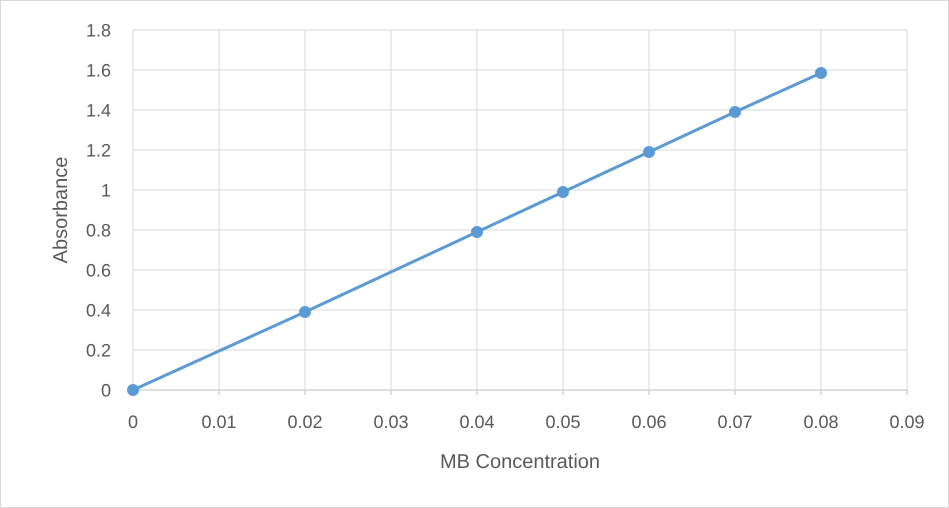  What do you see at coordinates (98, 350) in the screenshot?
I see `y-tick-label: 0.2` at bounding box center [98, 350].